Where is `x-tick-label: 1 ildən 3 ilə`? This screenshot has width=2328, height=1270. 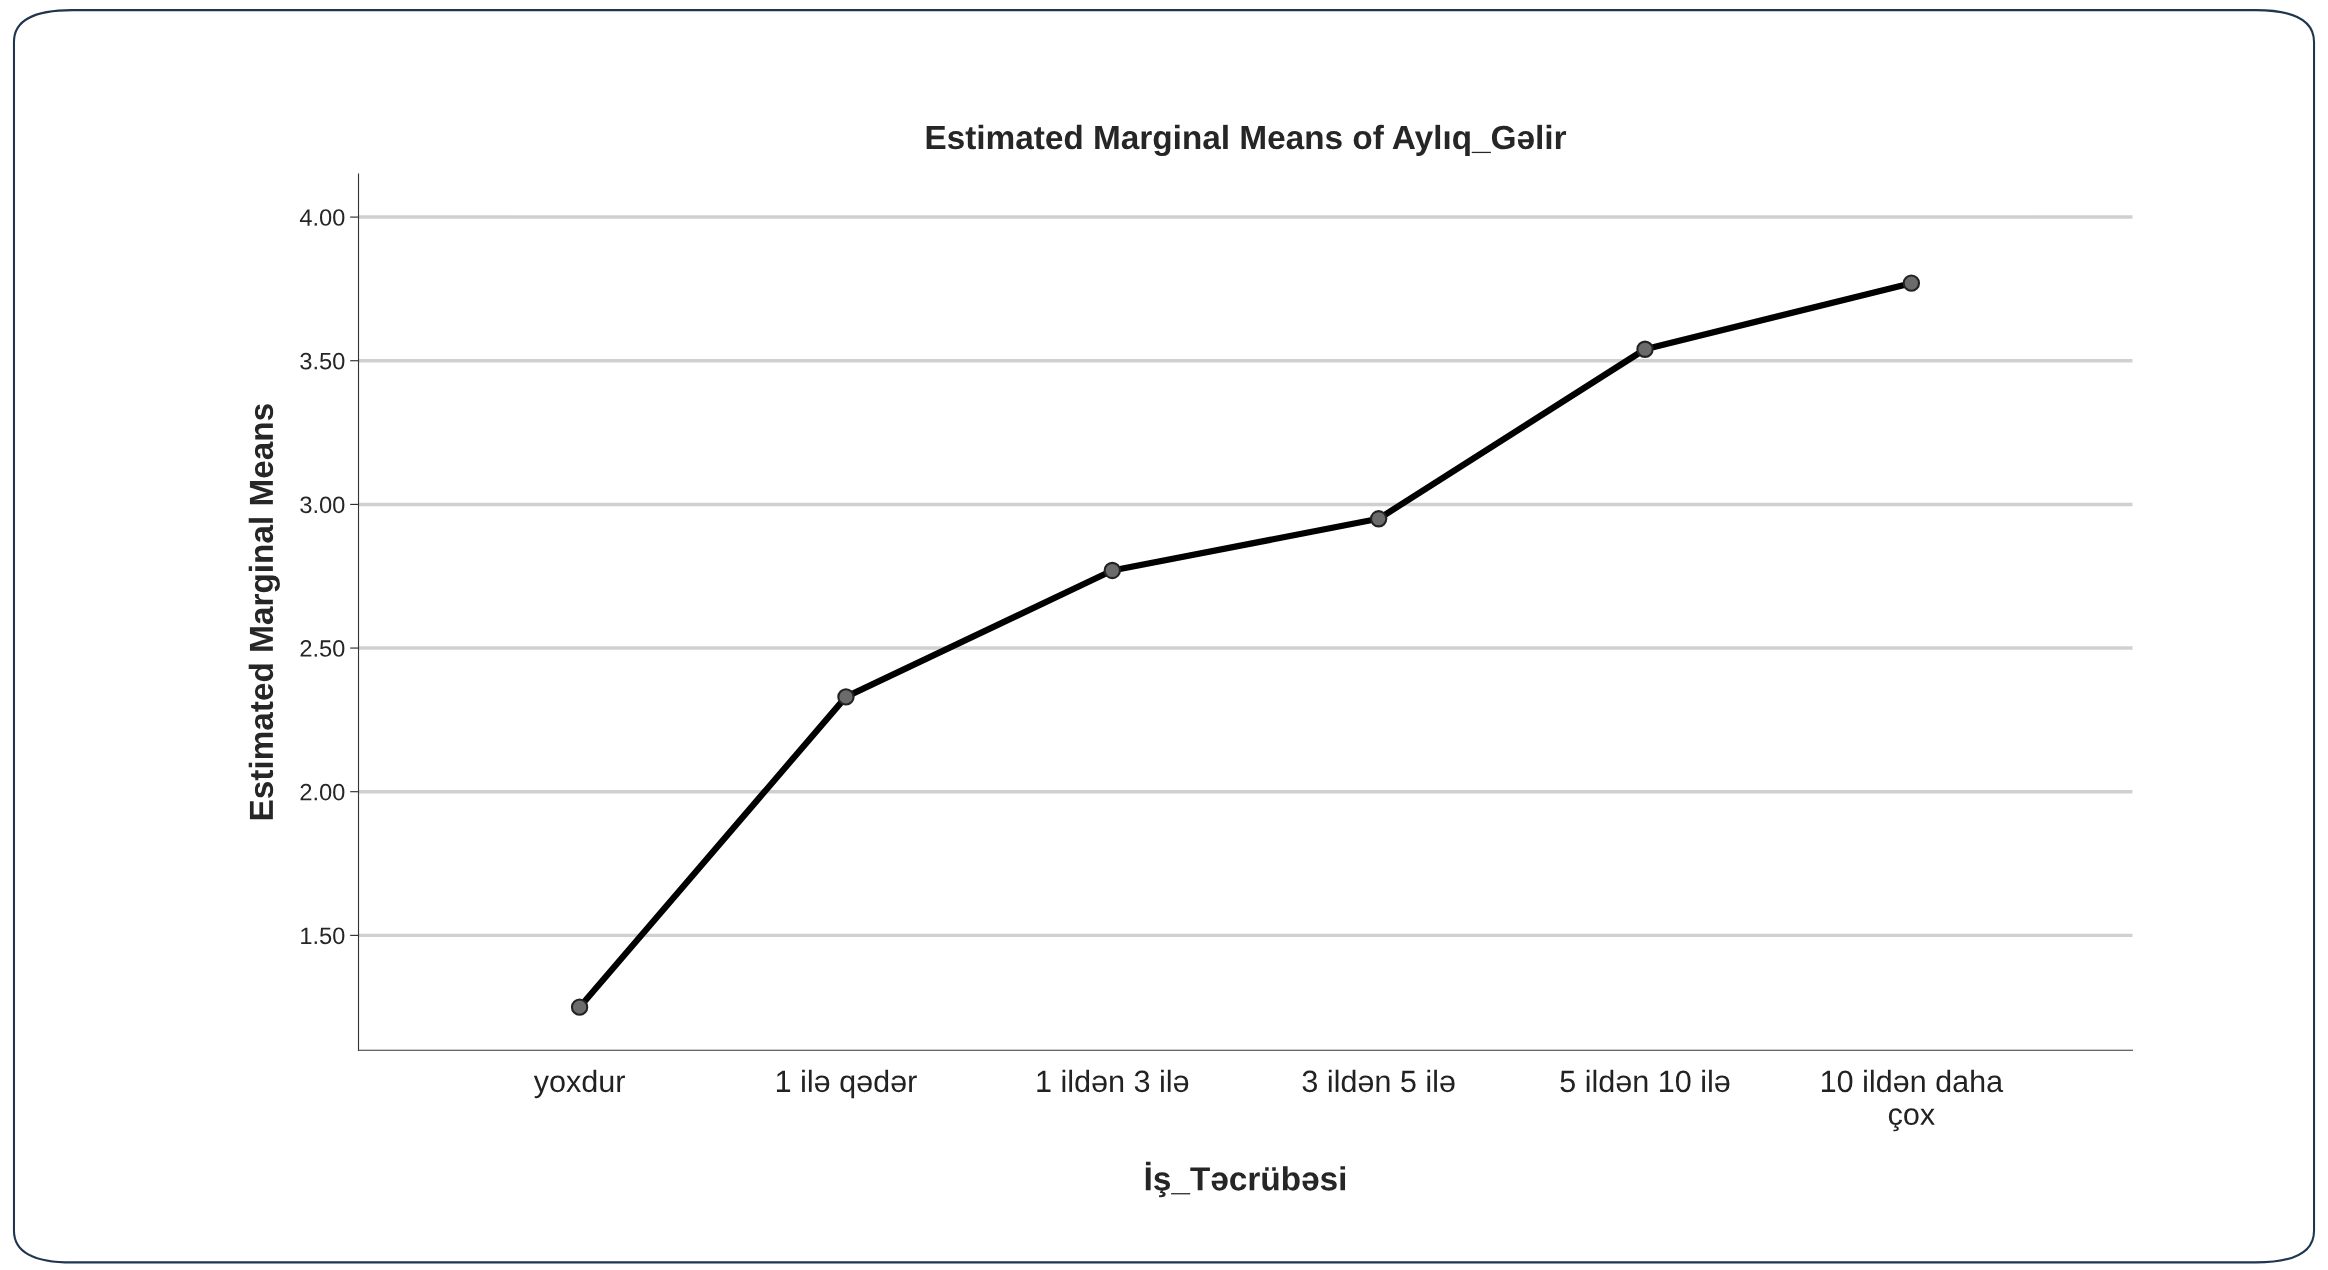 x-tick-label: 1 ildən 3 ilə is located at coordinates (1113, 1081).